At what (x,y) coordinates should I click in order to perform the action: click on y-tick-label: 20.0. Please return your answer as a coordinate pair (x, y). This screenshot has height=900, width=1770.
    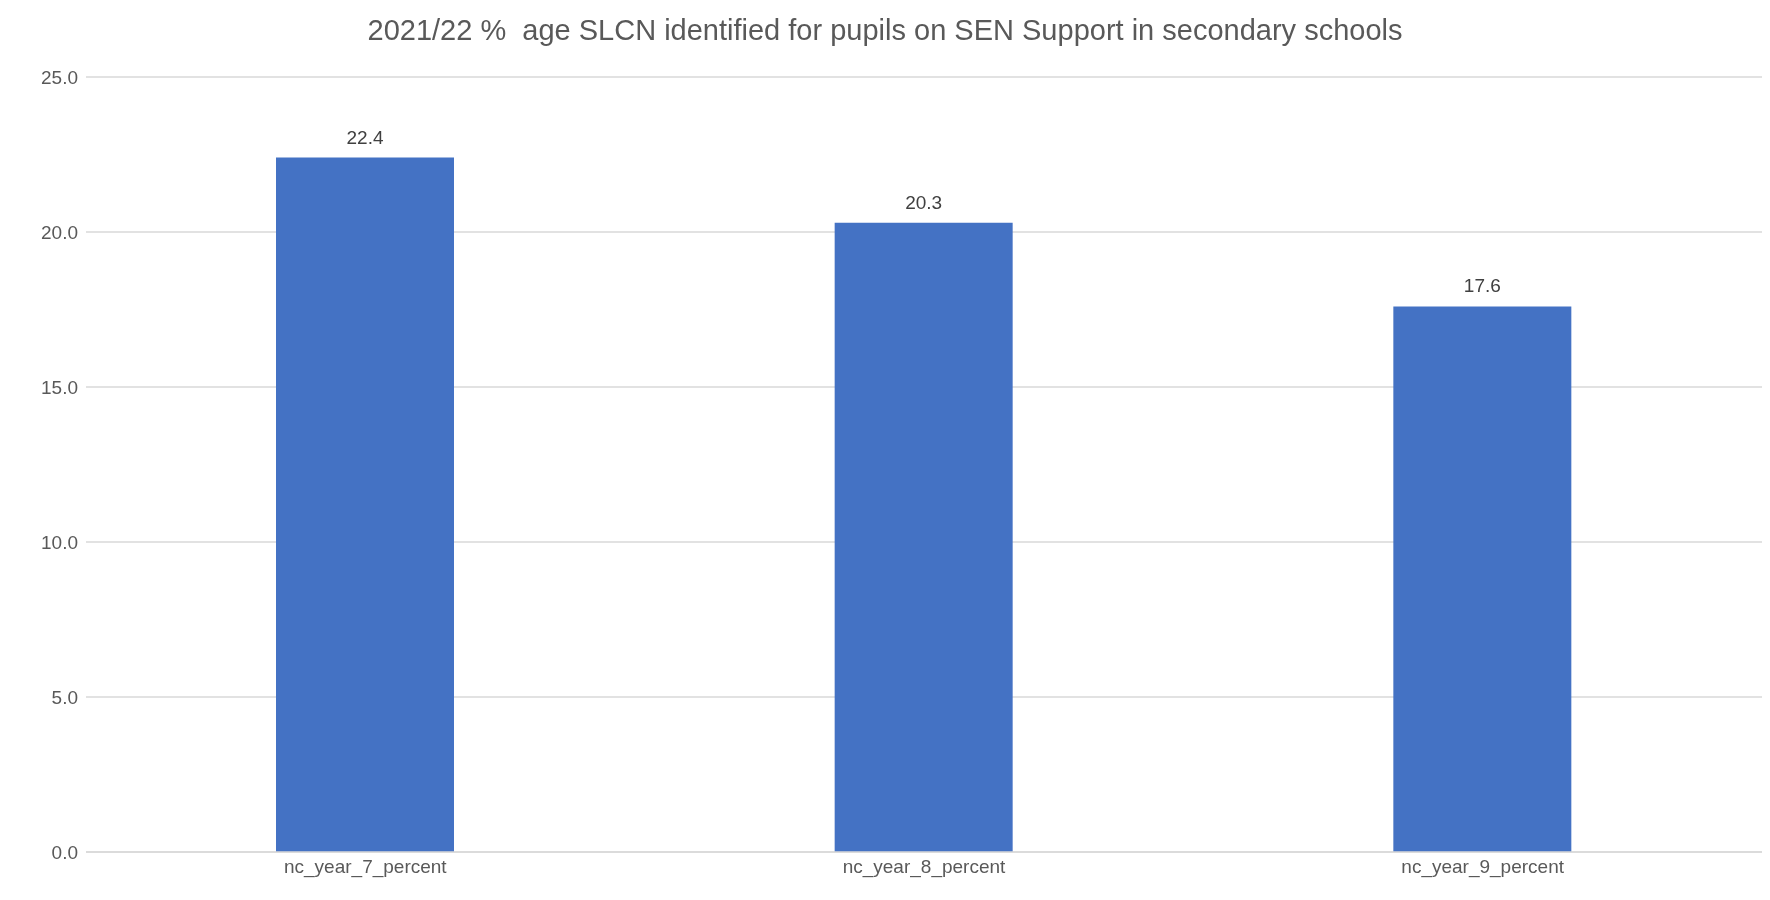
    Looking at the image, I should click on (59, 232).